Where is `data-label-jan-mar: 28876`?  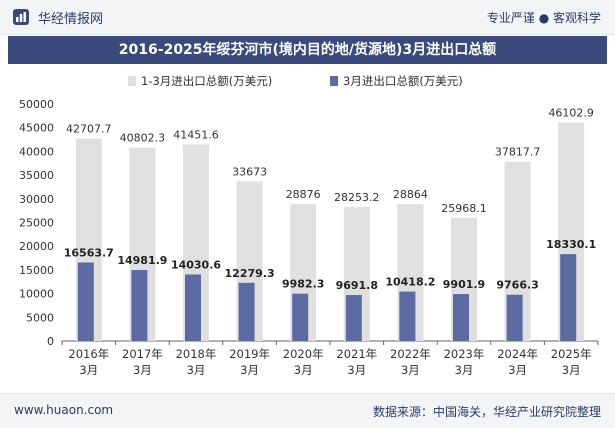
data-label-jan-mar: 28876 is located at coordinates (303, 194).